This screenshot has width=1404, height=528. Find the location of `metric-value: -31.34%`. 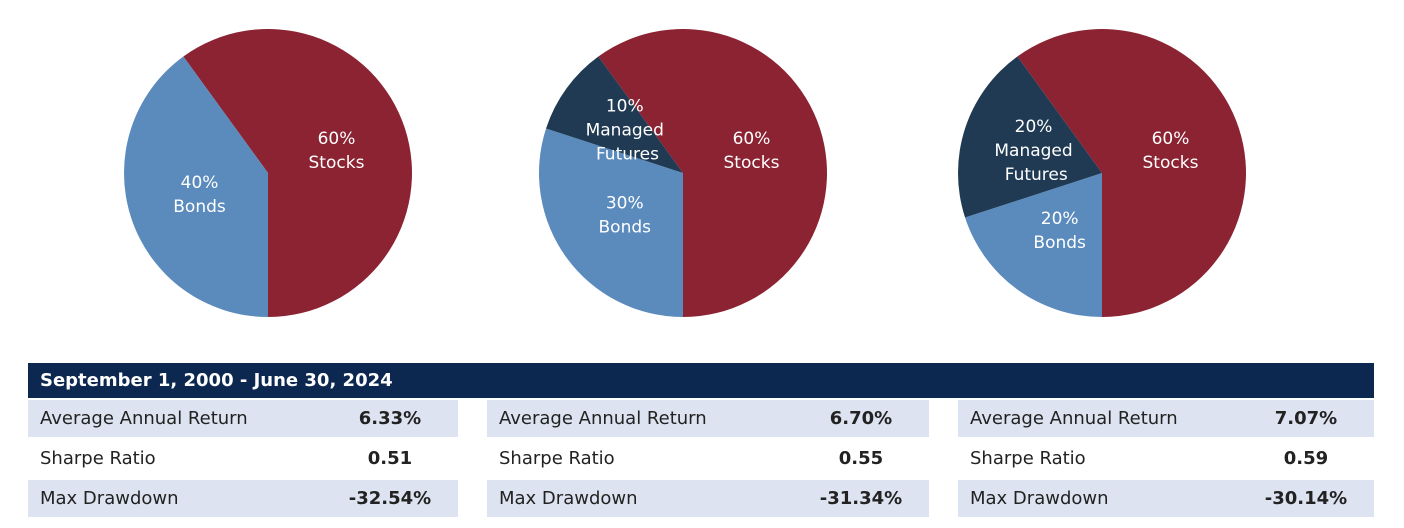

metric-value: -31.34% is located at coordinates (861, 498).